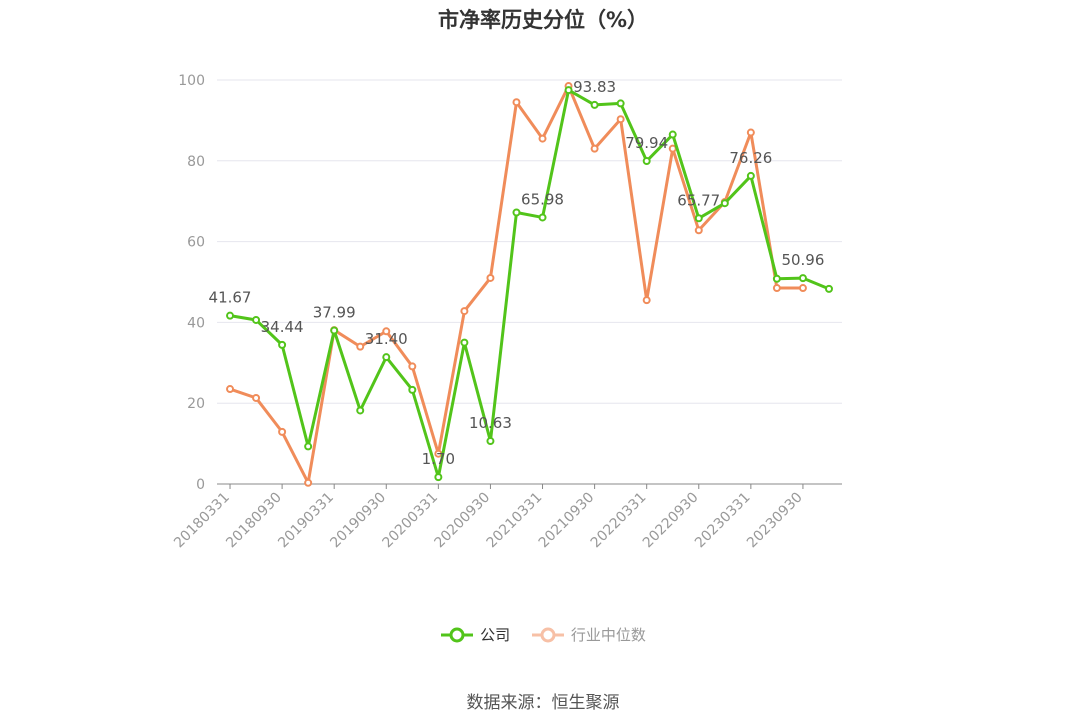  Describe the element at coordinates (567, 521) in the screenshot. I see `x-tick-label: 20210930` at that location.